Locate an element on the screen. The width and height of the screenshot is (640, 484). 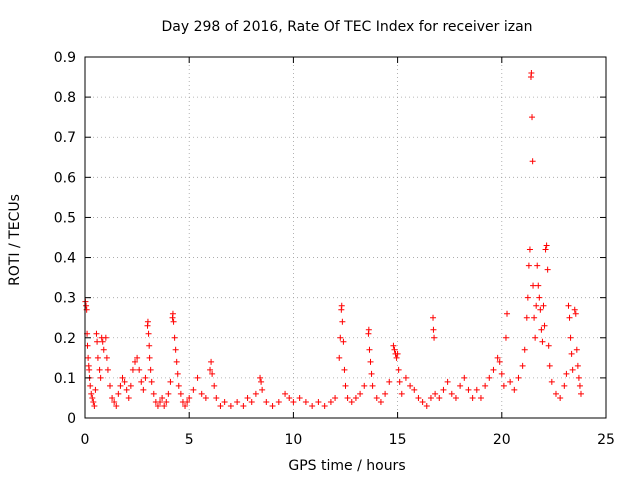
x-tick-label: 5 is located at coordinates (189, 440).